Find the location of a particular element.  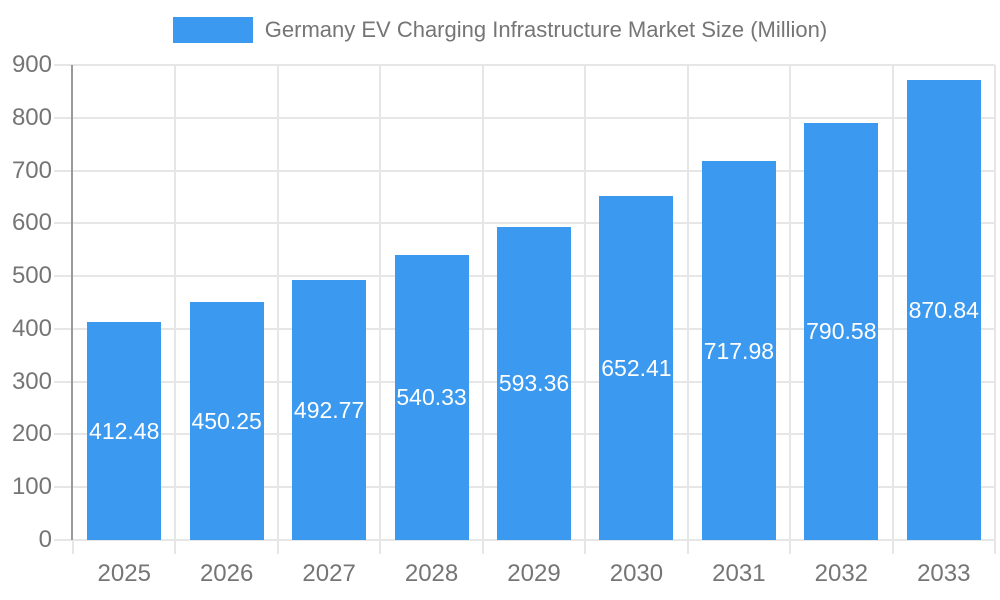

bar: 870.84 is located at coordinates (943, 310).